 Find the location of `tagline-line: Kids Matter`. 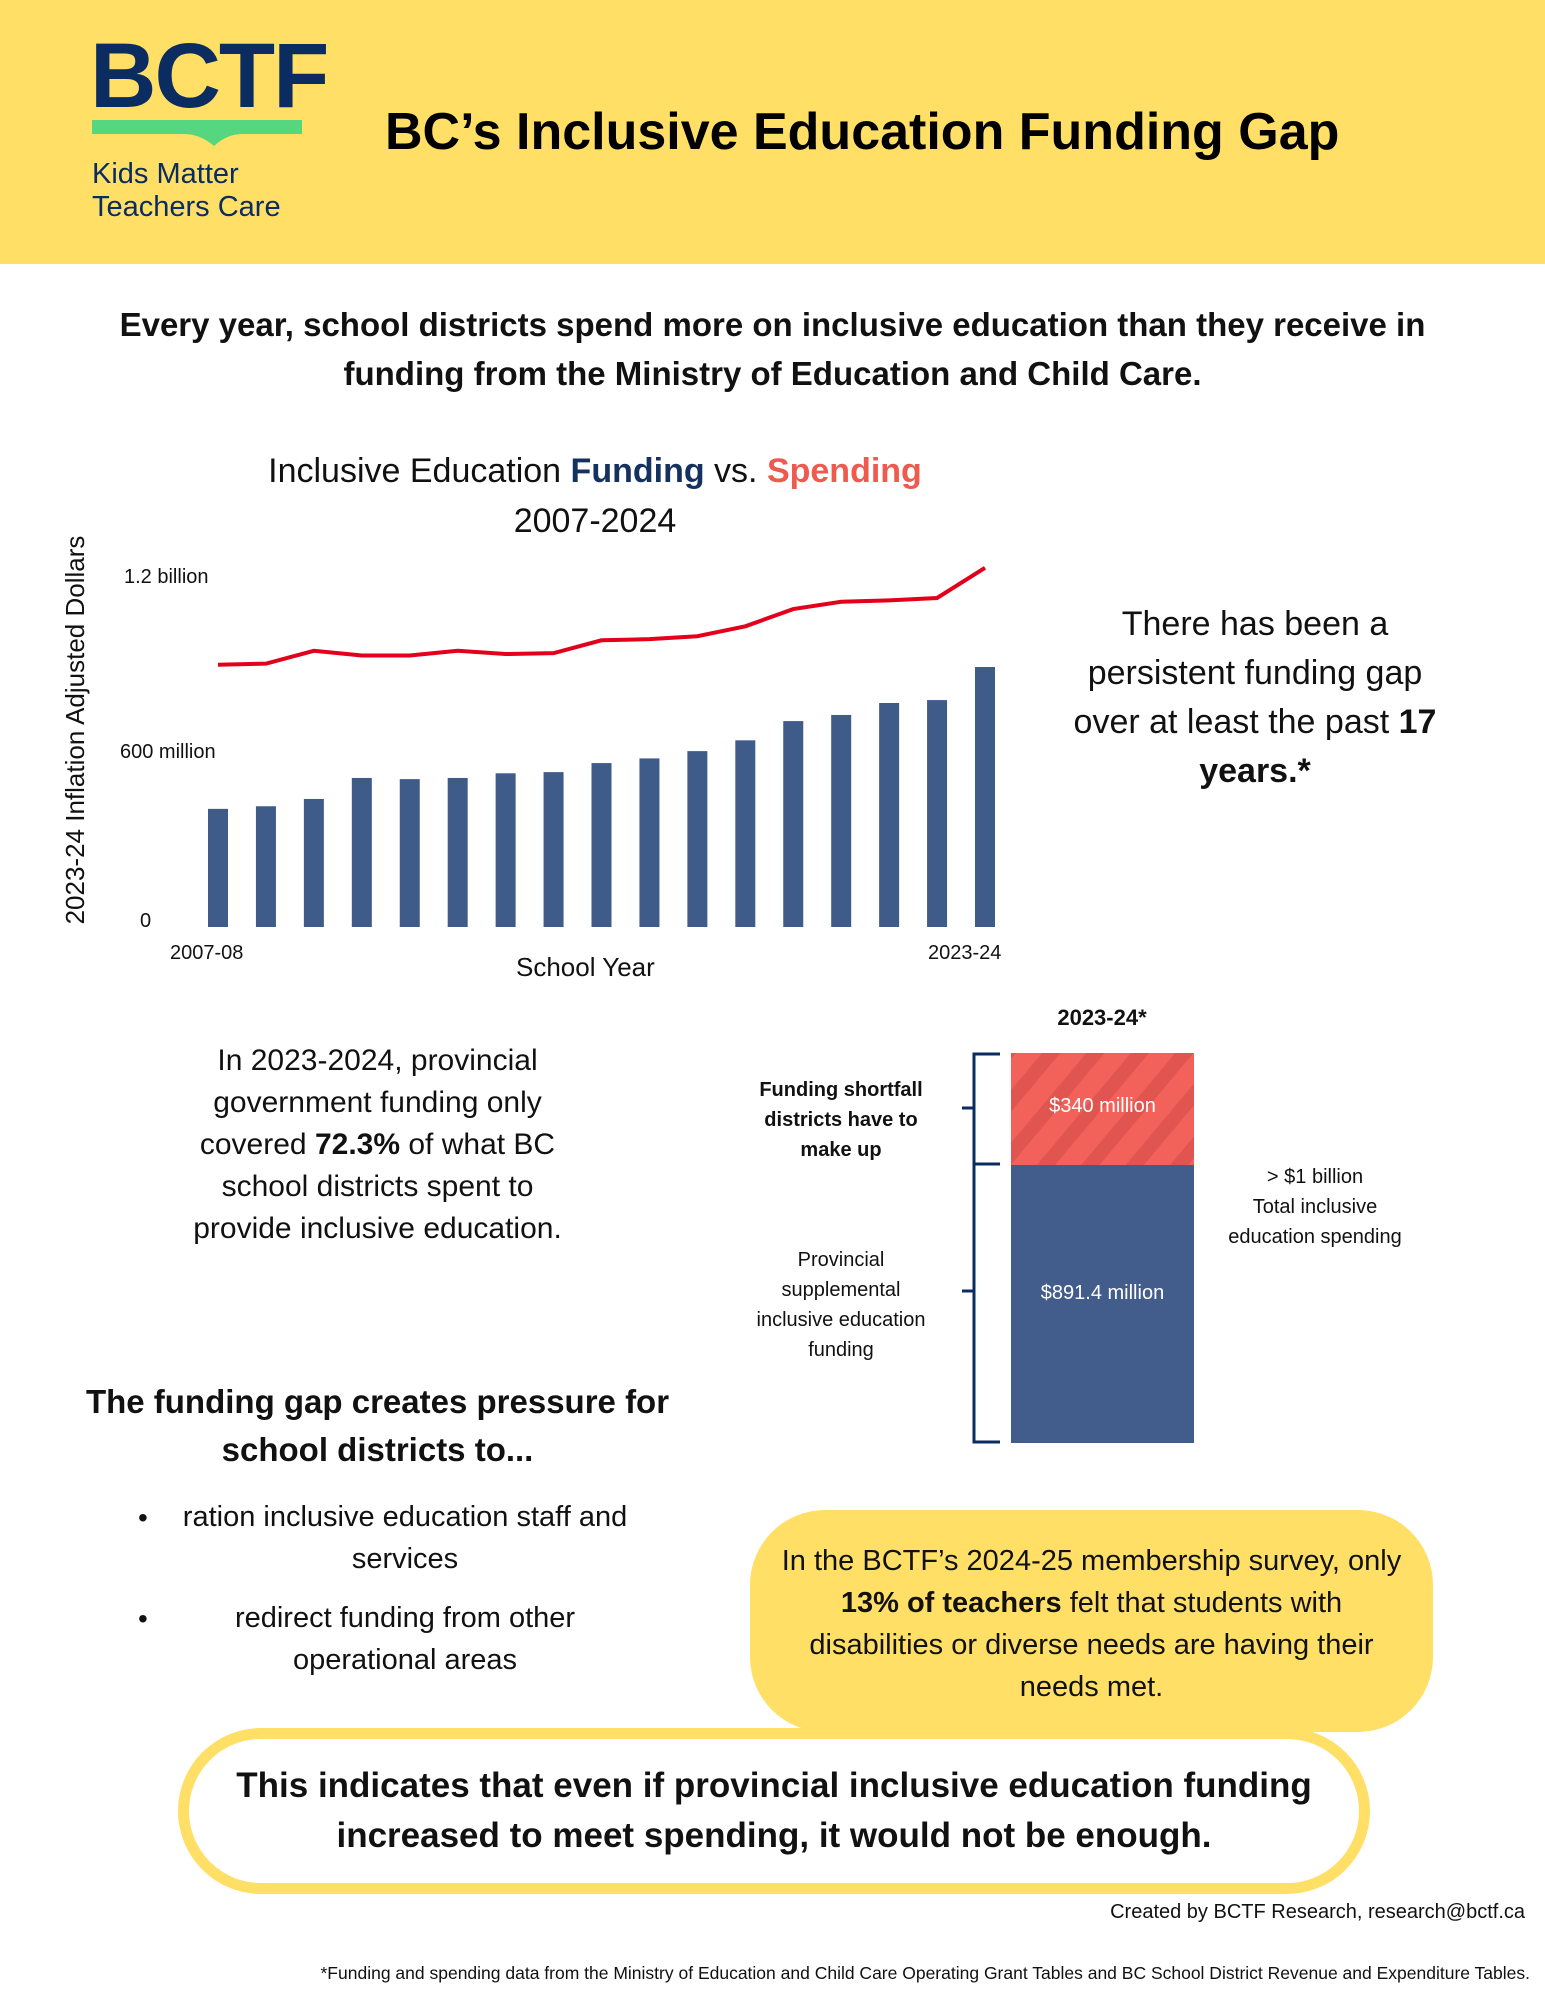

tagline-line: Kids Matter is located at coordinates (165, 174).